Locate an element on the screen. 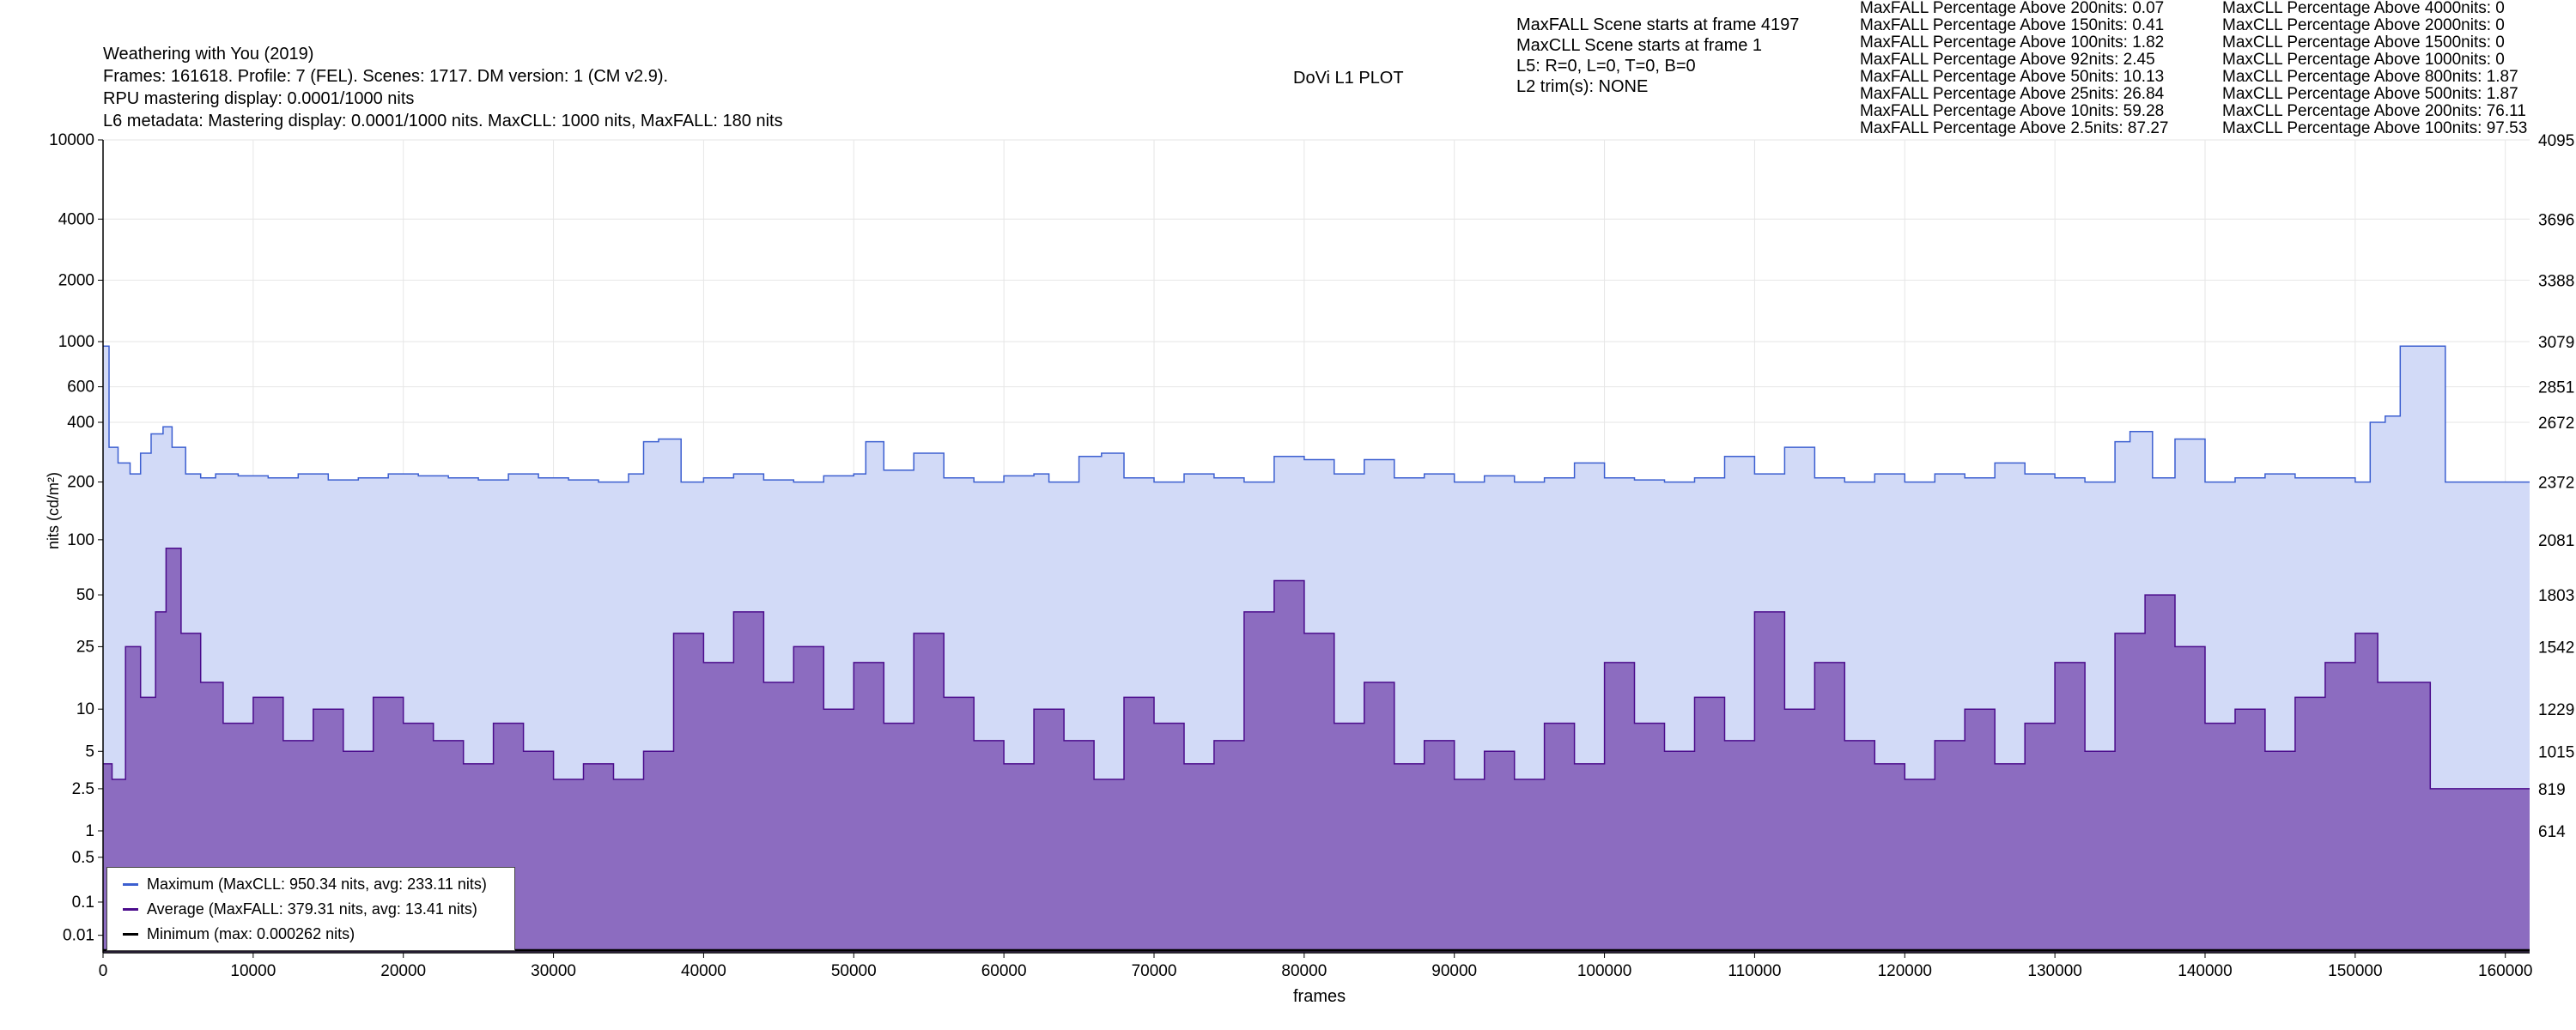 The height and width of the screenshot is (1030, 2576). maxfall-stat: MaxFALL Percentage Above 25nits: 26.84 is located at coordinates (2012, 94).